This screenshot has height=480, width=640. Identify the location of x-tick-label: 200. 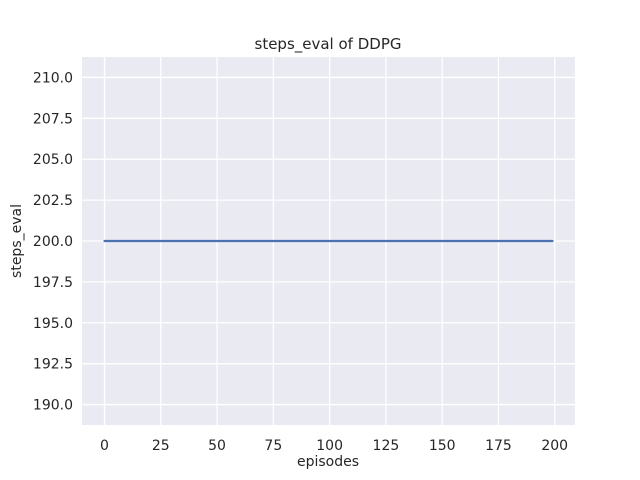
(554, 446).